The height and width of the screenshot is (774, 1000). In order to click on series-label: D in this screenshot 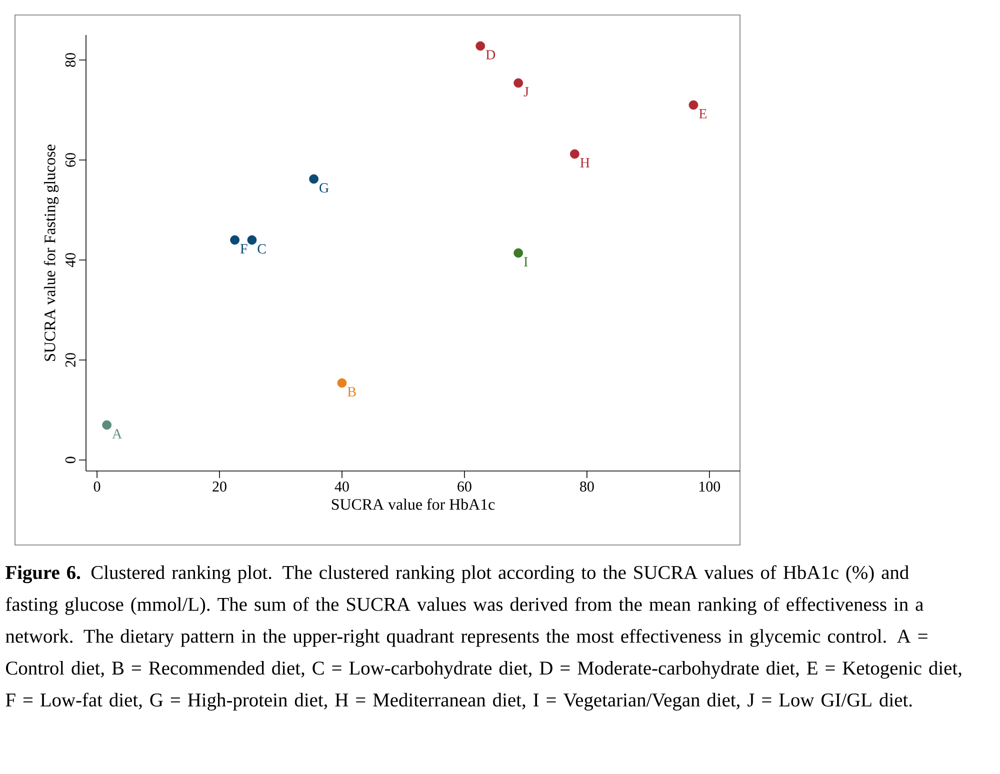, I will do `click(491, 55)`.